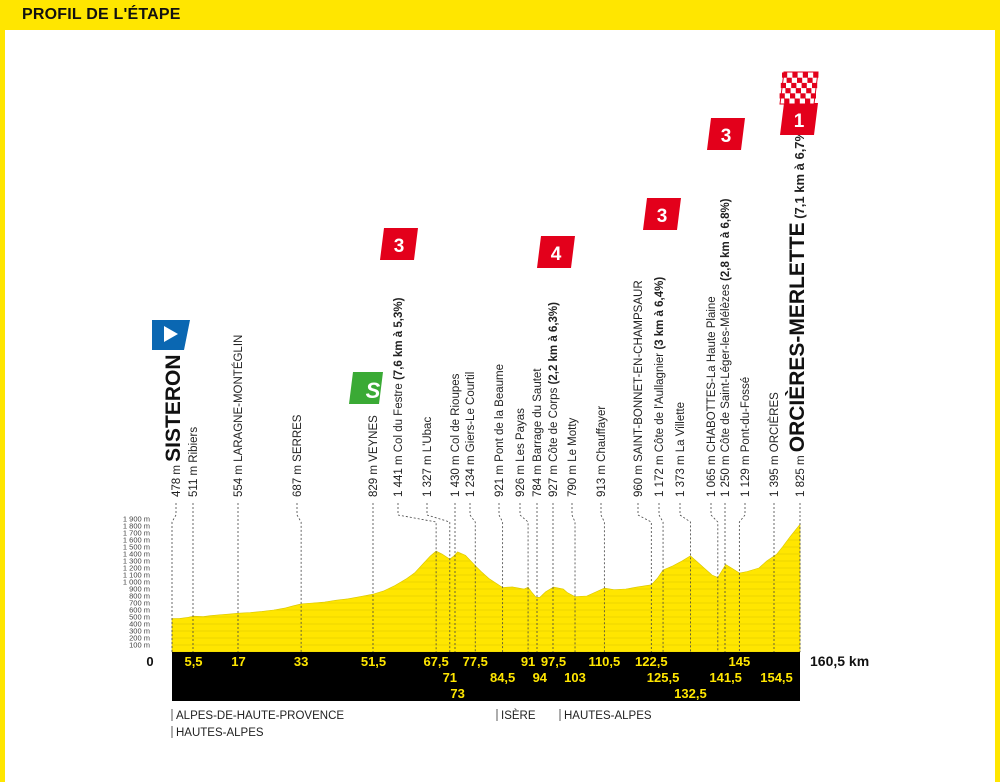  I want to click on sprint-flag-icon, so click(366, 388).